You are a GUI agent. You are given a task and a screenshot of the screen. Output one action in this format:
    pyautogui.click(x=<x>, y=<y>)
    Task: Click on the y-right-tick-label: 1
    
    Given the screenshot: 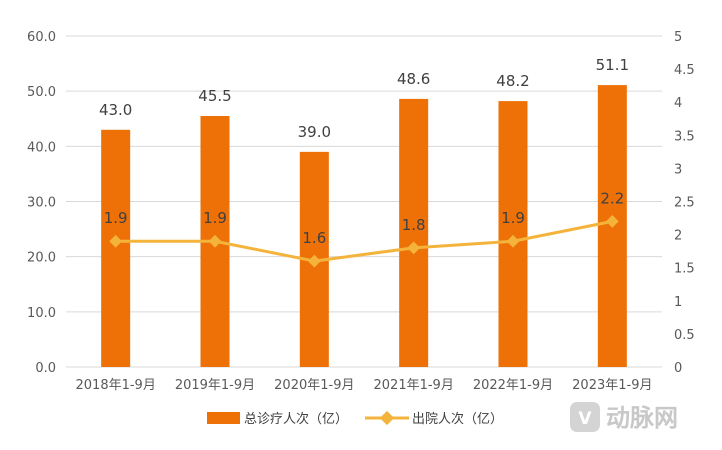 What is the action you would take?
    pyautogui.click(x=678, y=302)
    